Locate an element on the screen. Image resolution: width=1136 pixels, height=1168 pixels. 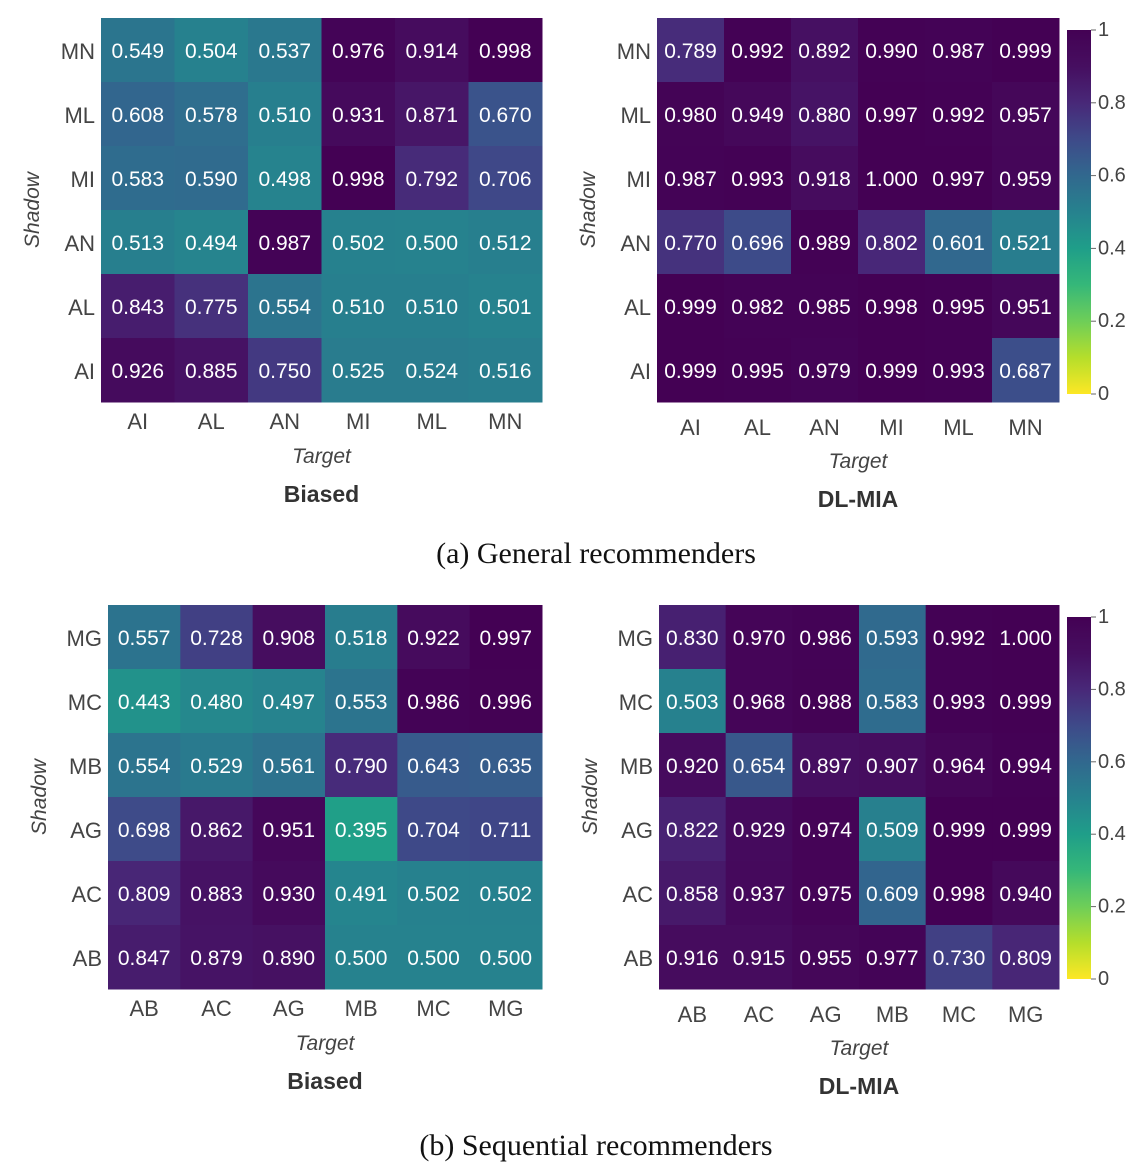
cell-label: 0.553 is located at coordinates (361, 702).